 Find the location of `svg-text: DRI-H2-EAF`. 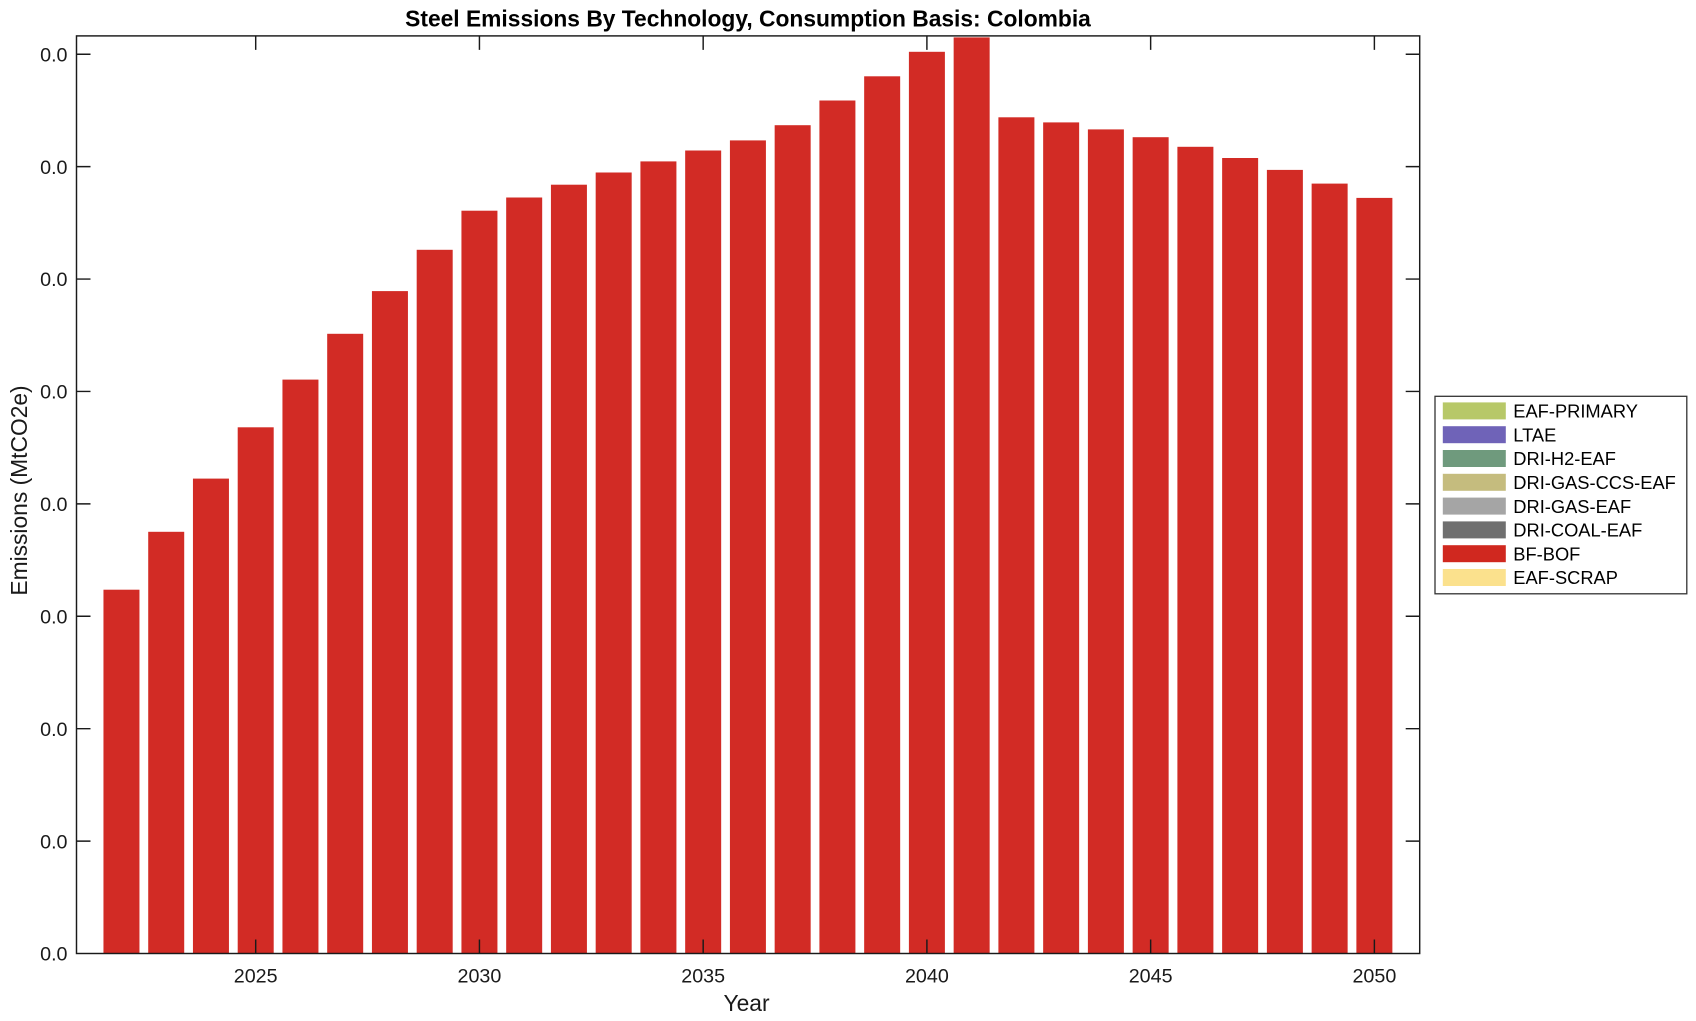

svg-text: DRI-H2-EAF is located at coordinates (1564, 458).